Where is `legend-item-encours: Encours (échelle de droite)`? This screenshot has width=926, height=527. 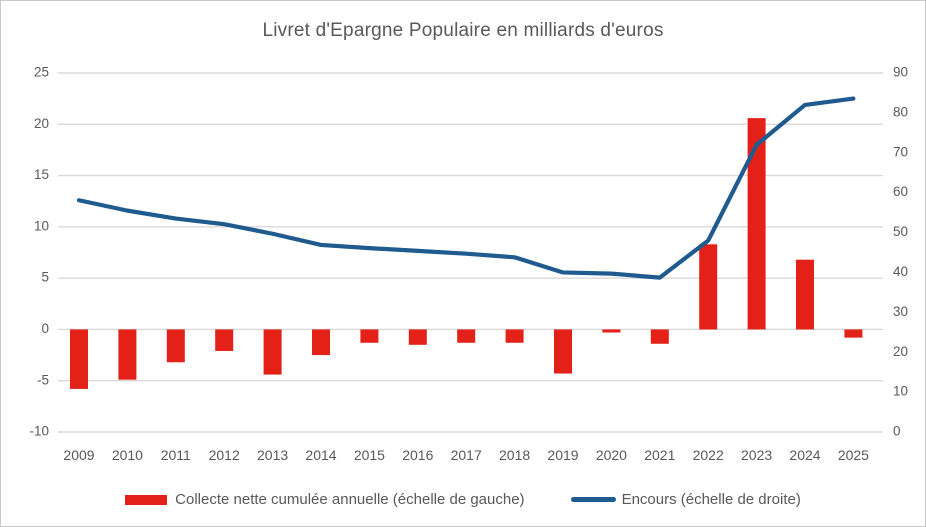
legend-item-encours: Encours (échelle de droite) is located at coordinates (685, 499).